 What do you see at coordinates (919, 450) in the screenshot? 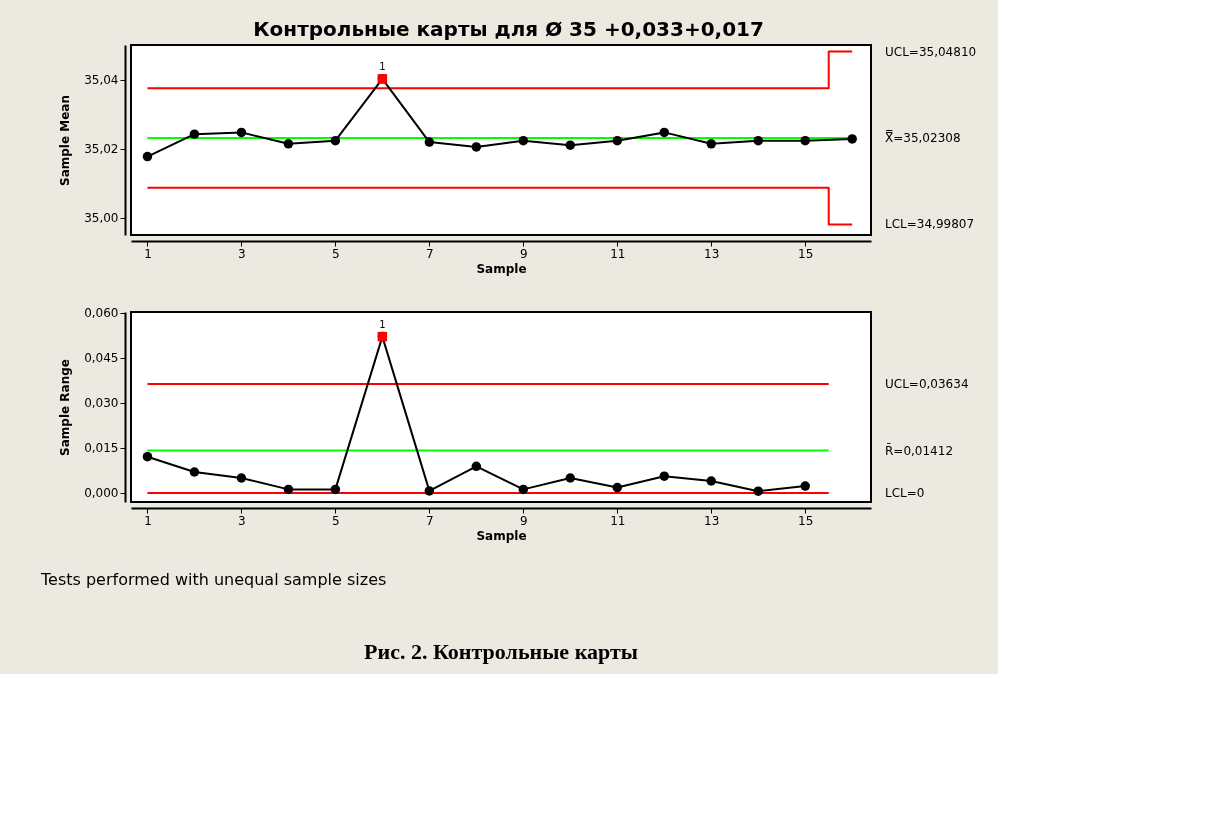
I see `text: R̄=0,01412` at bounding box center [919, 450].